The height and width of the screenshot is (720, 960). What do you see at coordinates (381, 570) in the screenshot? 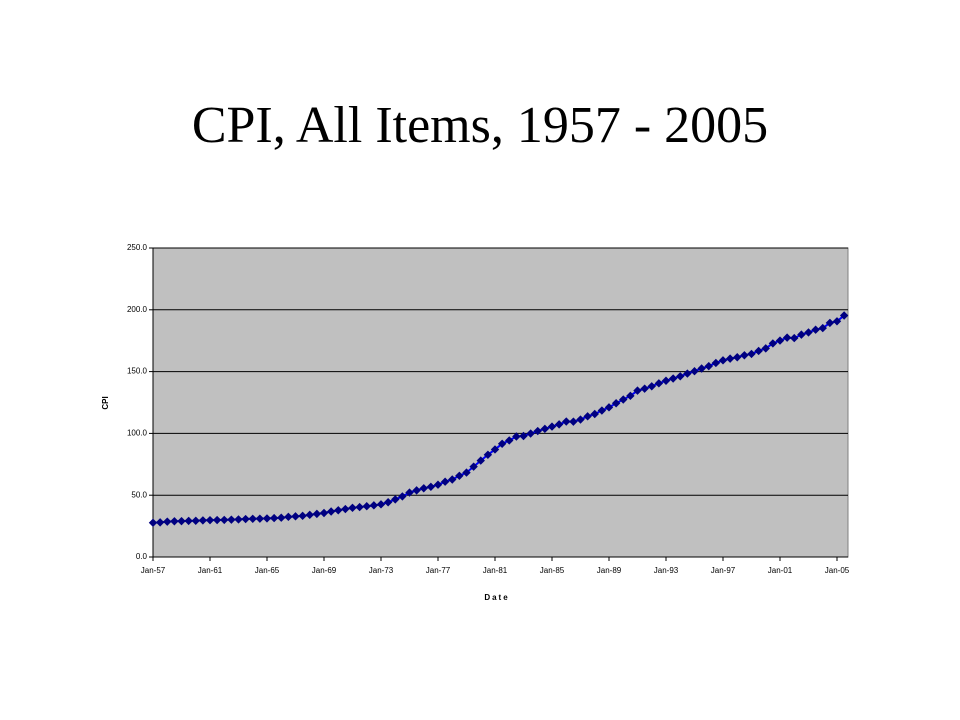
I see `x-tick-label: Jan-73` at bounding box center [381, 570].